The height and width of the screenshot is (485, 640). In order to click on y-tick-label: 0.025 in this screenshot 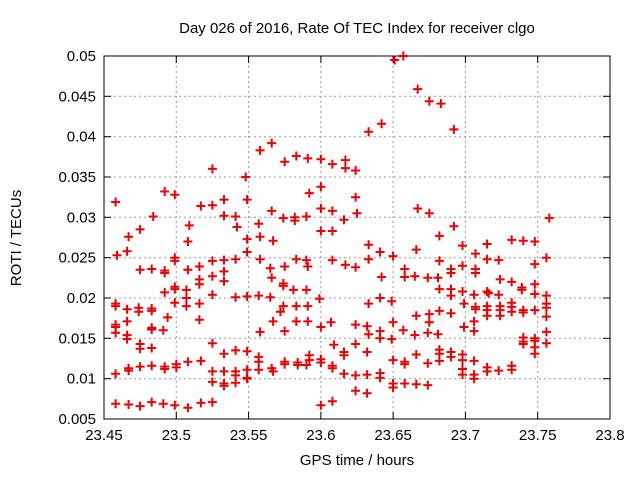, I will do `click(77, 258)`.